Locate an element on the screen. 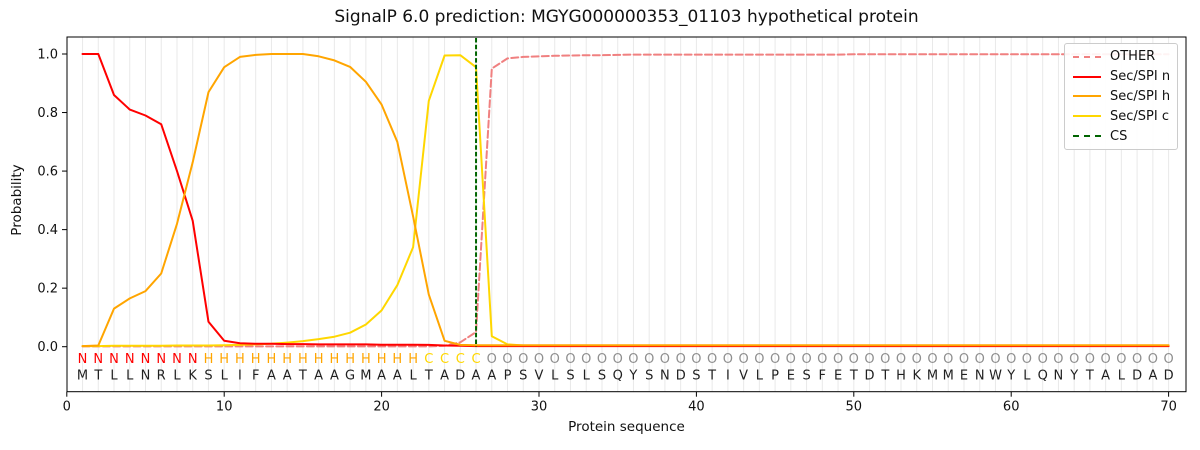 The width and height of the screenshot is (1200, 450). y-tick-label: 0.4 is located at coordinates (47, 230).